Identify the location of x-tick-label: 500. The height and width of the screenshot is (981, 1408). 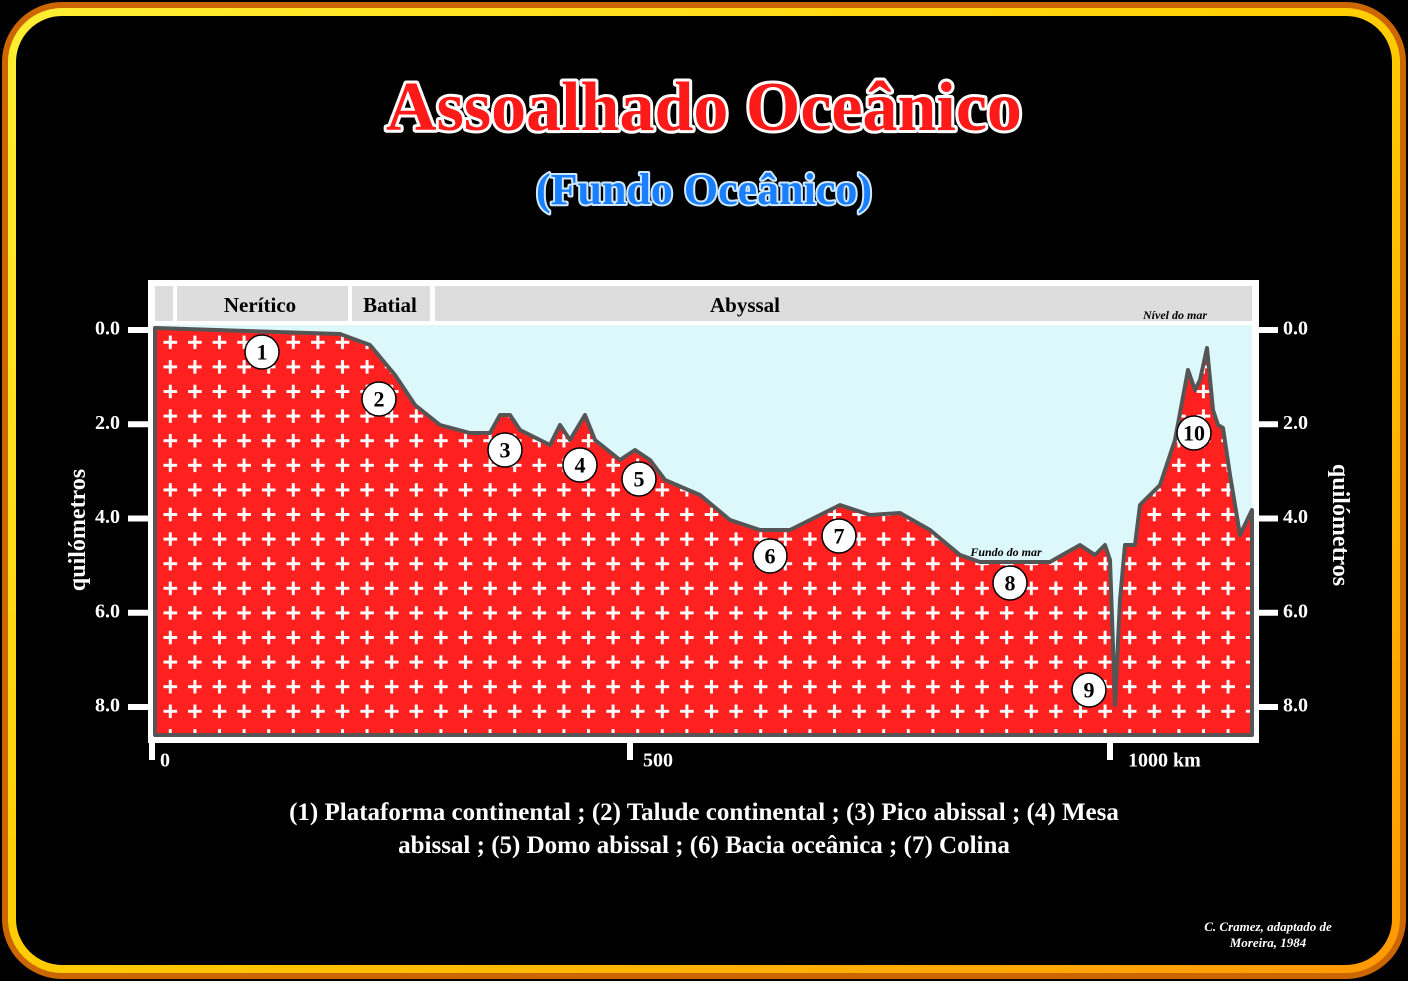
(658, 761).